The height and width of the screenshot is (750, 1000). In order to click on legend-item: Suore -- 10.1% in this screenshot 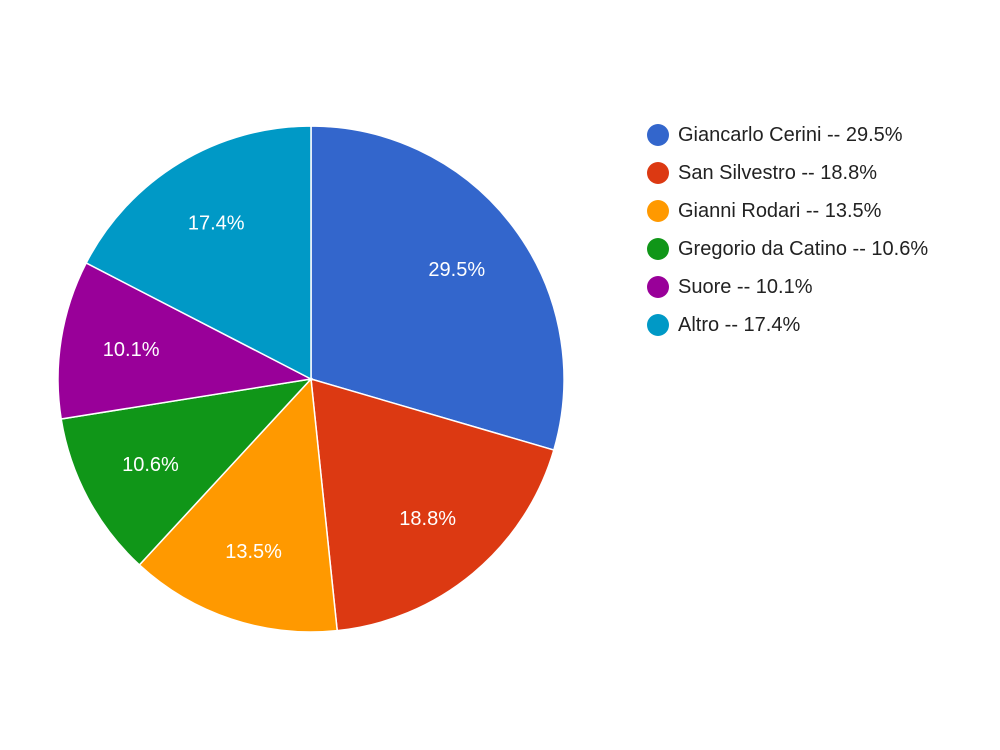, I will do `click(730, 287)`.